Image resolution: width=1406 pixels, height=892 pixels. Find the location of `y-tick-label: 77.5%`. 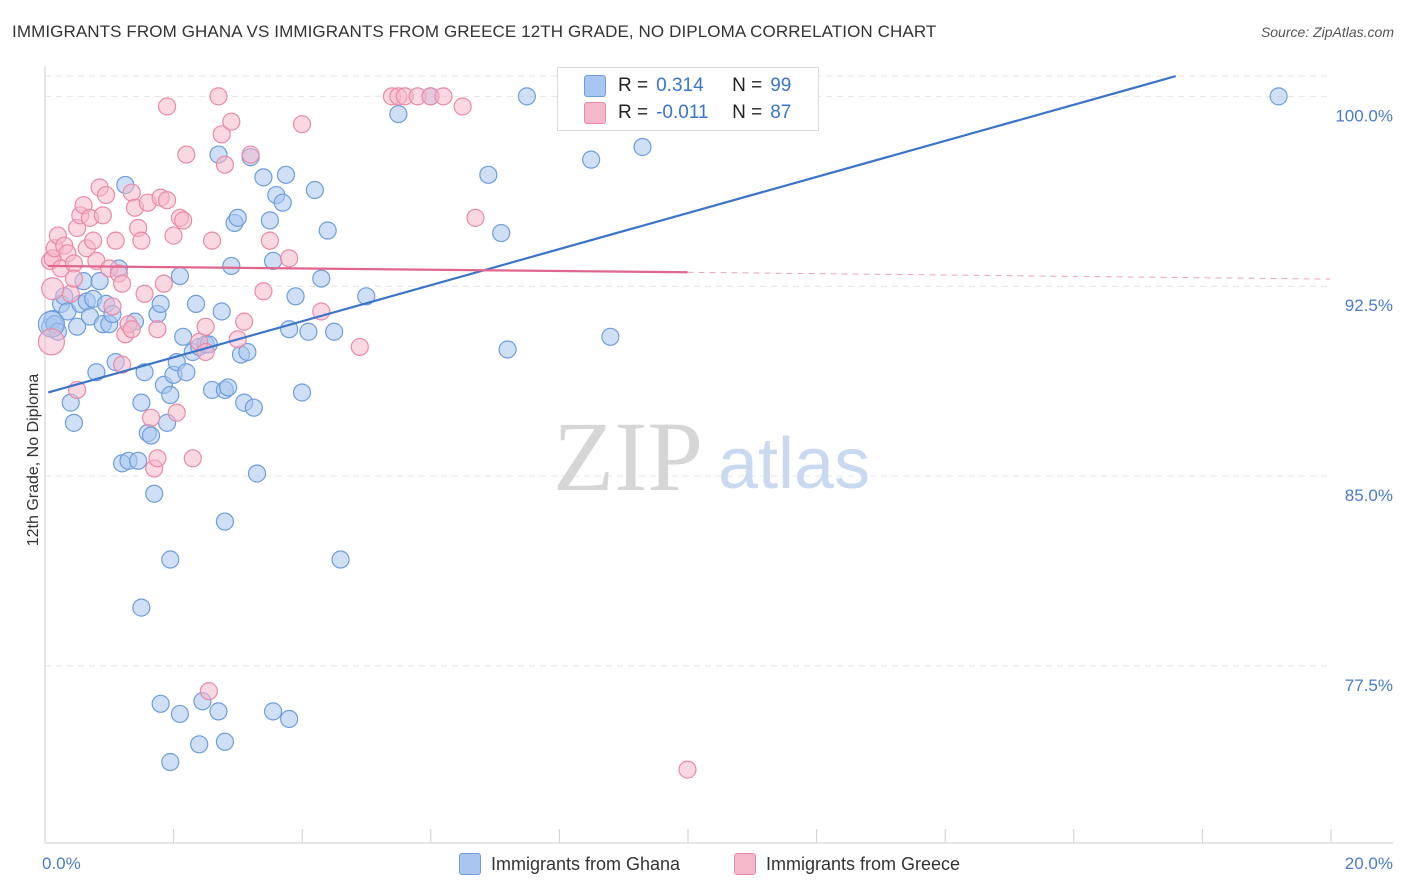

y-tick-label: 77.5% is located at coordinates (1369, 685).